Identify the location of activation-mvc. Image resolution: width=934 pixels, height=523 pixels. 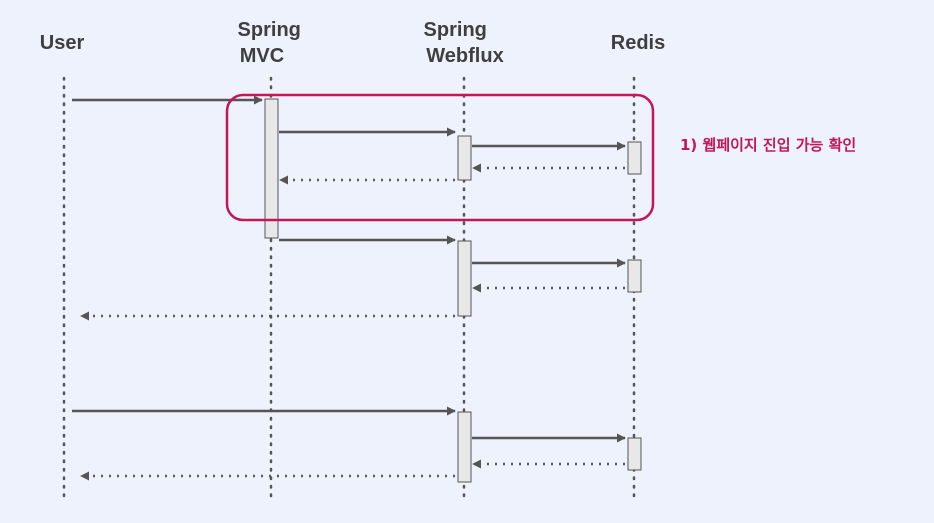
(271, 168).